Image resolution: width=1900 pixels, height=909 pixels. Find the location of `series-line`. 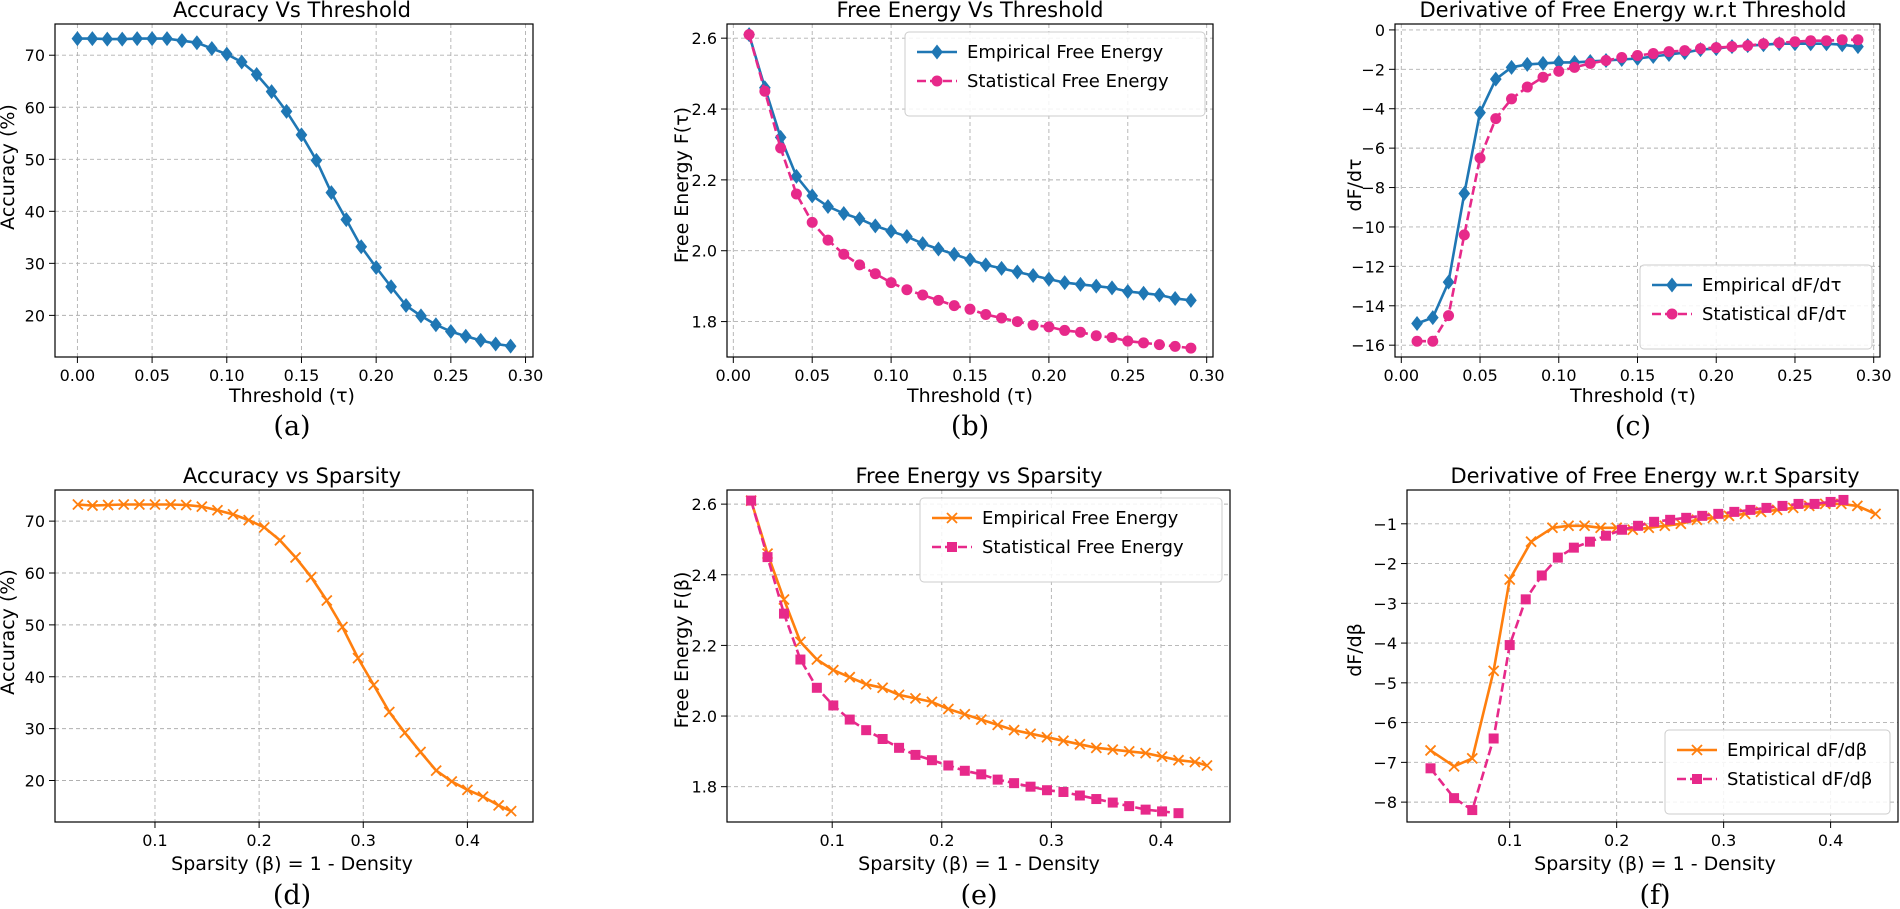

series-line is located at coordinates (294, 192).